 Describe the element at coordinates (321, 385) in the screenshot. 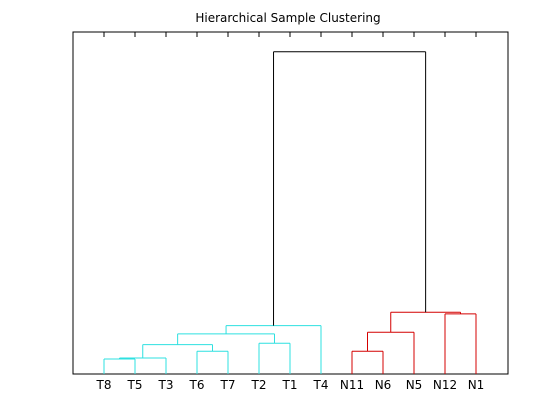

I see `leaf-label-t4: T4` at that location.